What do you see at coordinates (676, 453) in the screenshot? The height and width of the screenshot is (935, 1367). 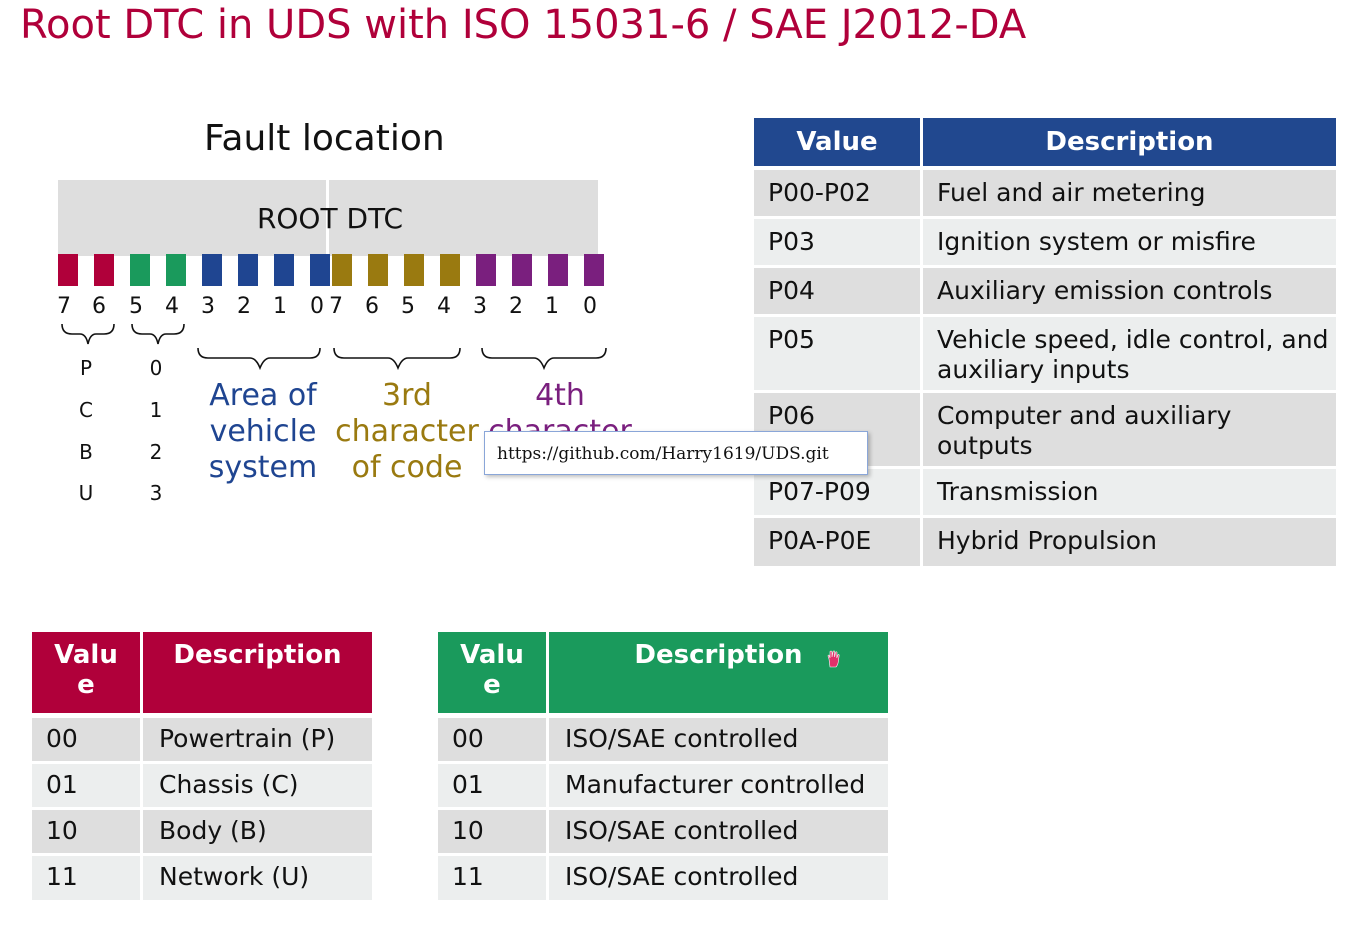 I see `url-tooltip: https://github.com/Harry1619/UDS.git` at bounding box center [676, 453].